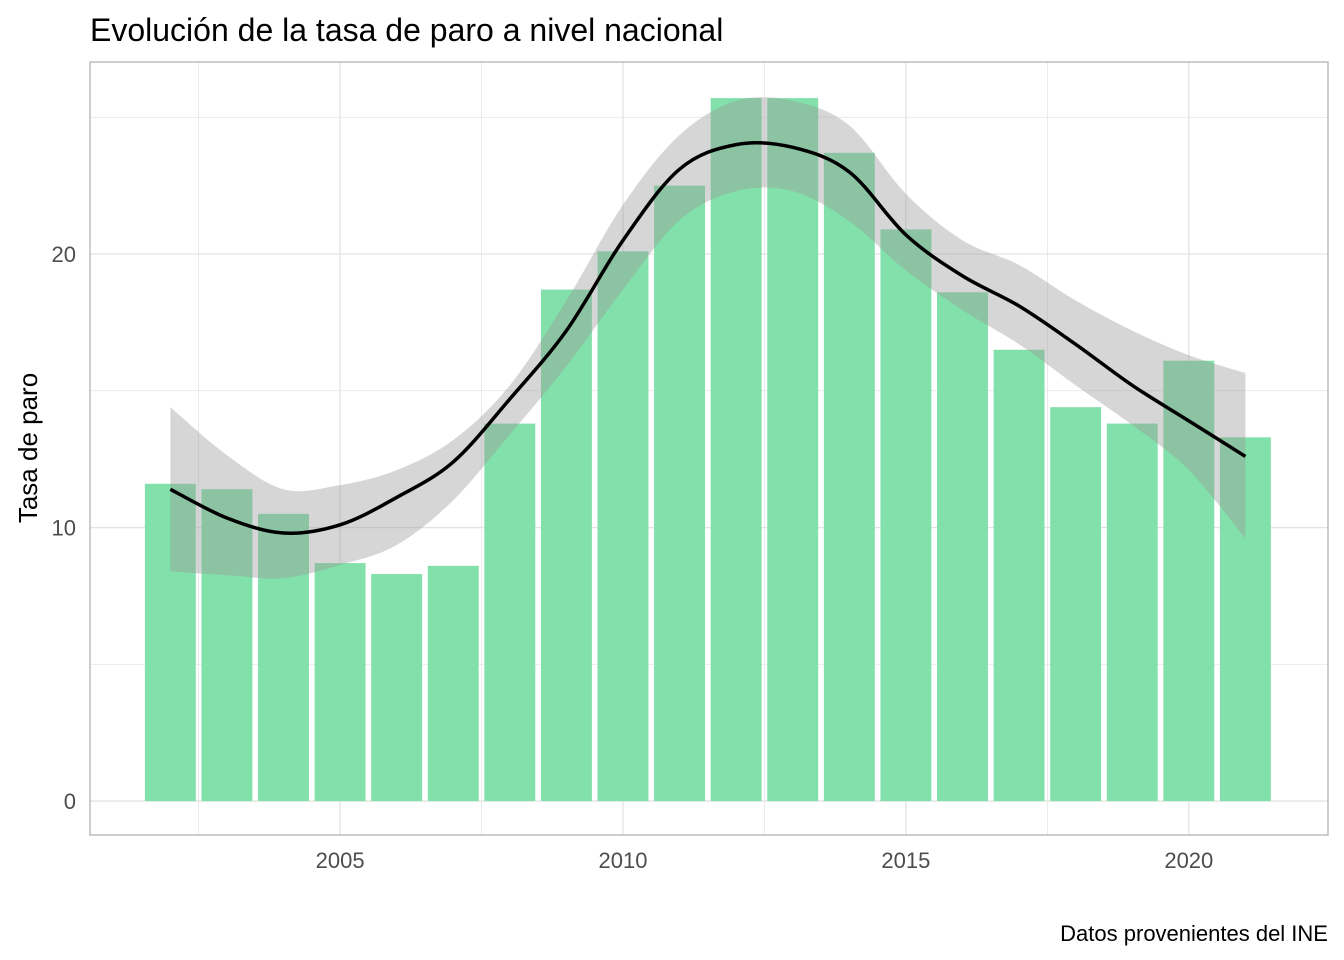 Image resolution: width=1344 pixels, height=960 pixels. I want to click on x-tick-label: 2015, so click(905, 860).